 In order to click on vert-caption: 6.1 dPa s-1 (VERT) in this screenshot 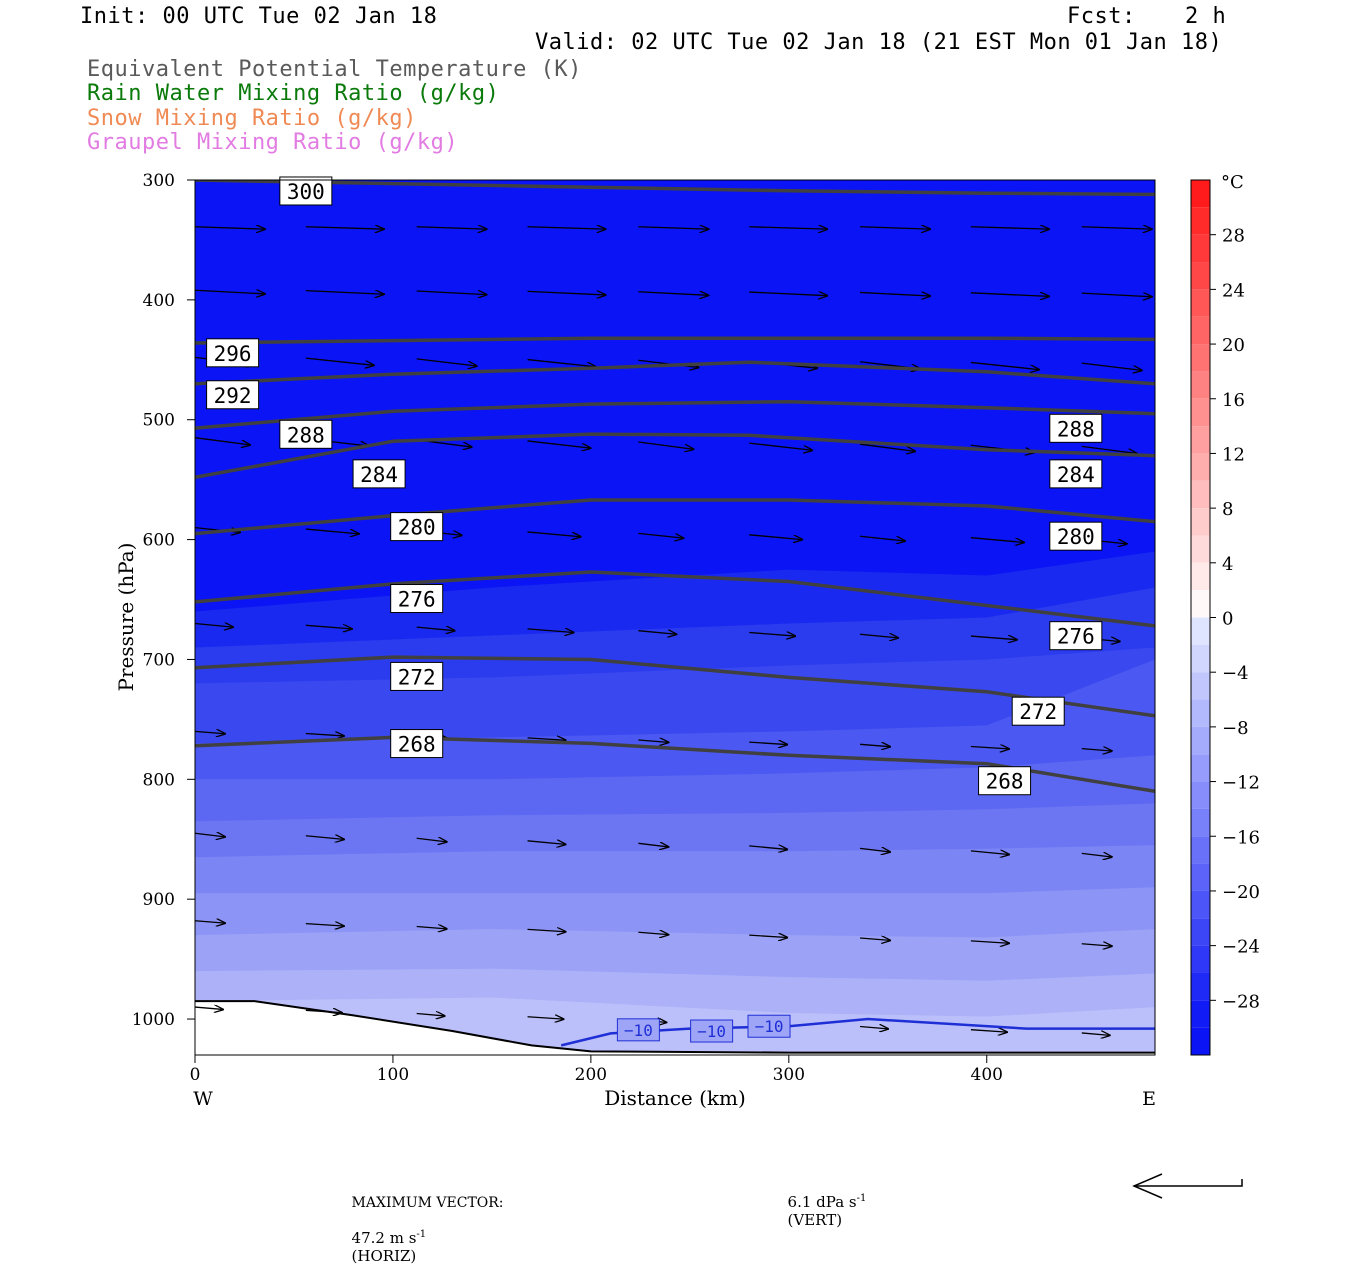, I will do `click(822, 1202)`.